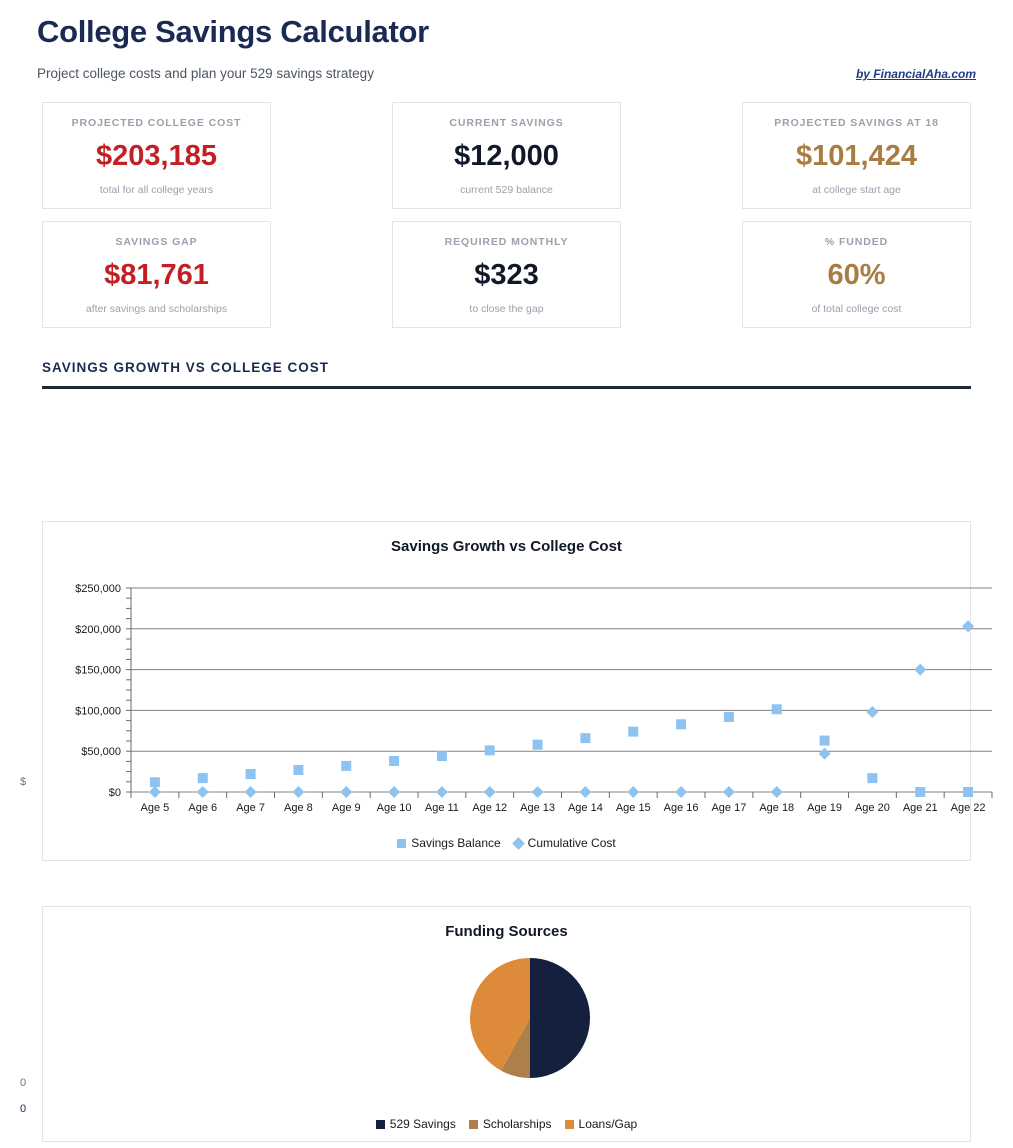 The image size is (1013, 1148). Describe the element at coordinates (856, 309) in the screenshot. I see `kpi-sublabel: of total college cost` at that location.